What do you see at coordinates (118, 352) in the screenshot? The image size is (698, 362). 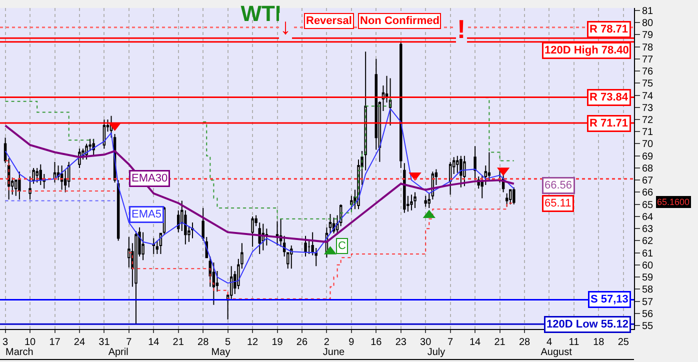 I see `x2-tick-label: April` at bounding box center [118, 352].